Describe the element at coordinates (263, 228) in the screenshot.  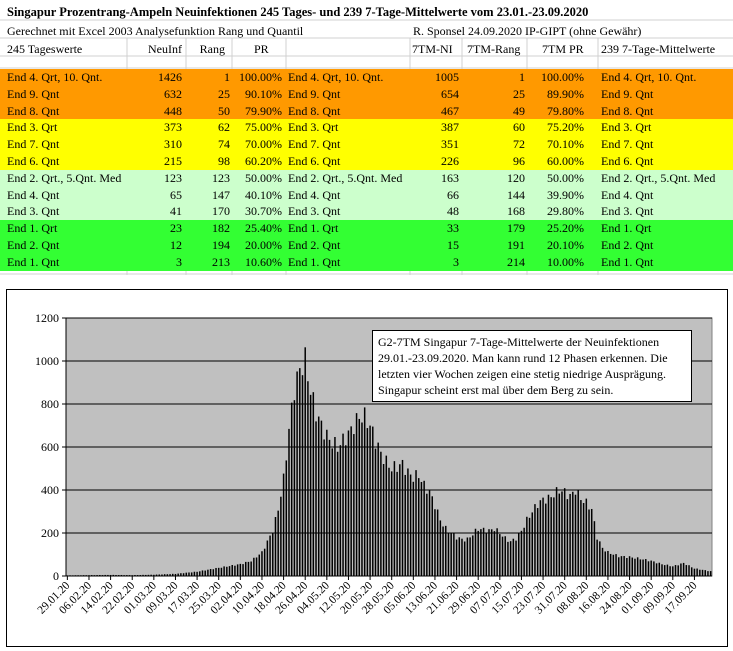
I see `cell-pr: 25.40%` at that location.